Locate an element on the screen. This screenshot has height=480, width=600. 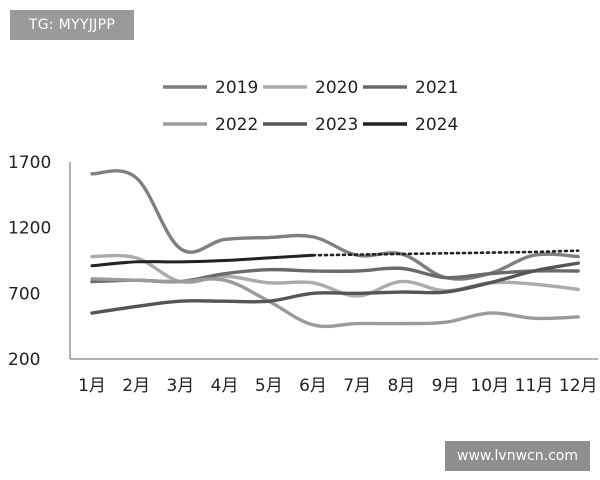
x-tick-label: 3月 is located at coordinates (180, 386).